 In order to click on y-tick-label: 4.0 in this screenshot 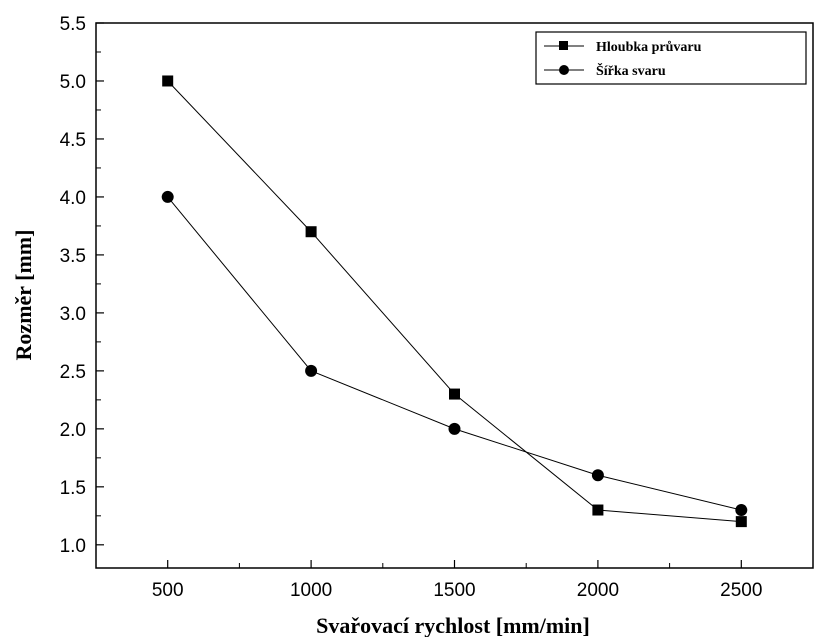, I will do `click(73, 198)`.